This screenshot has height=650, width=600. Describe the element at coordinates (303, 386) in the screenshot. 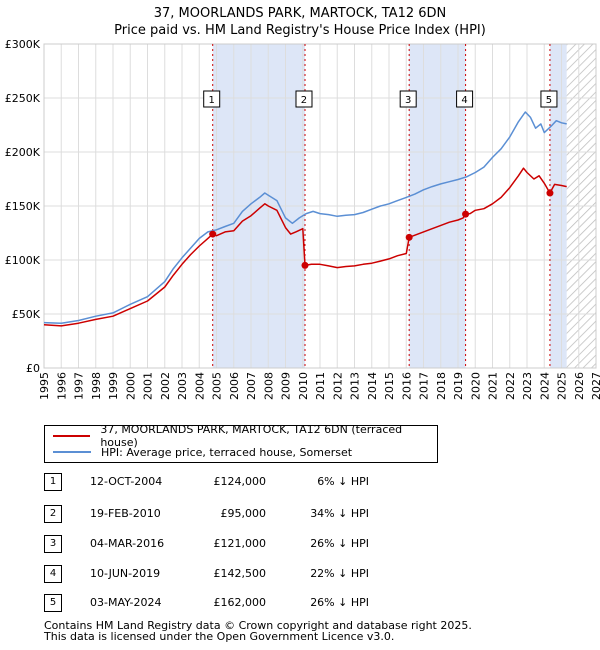

I see `x-tick-label: 2010` at that location.